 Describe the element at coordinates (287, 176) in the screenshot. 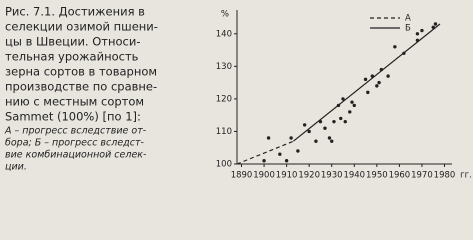

I see `x-tick-label: 1910` at that location.